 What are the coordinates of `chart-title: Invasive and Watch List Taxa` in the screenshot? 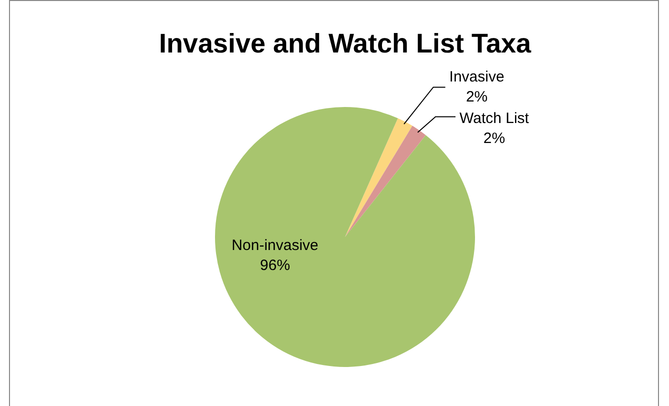 It's located at (345, 43).